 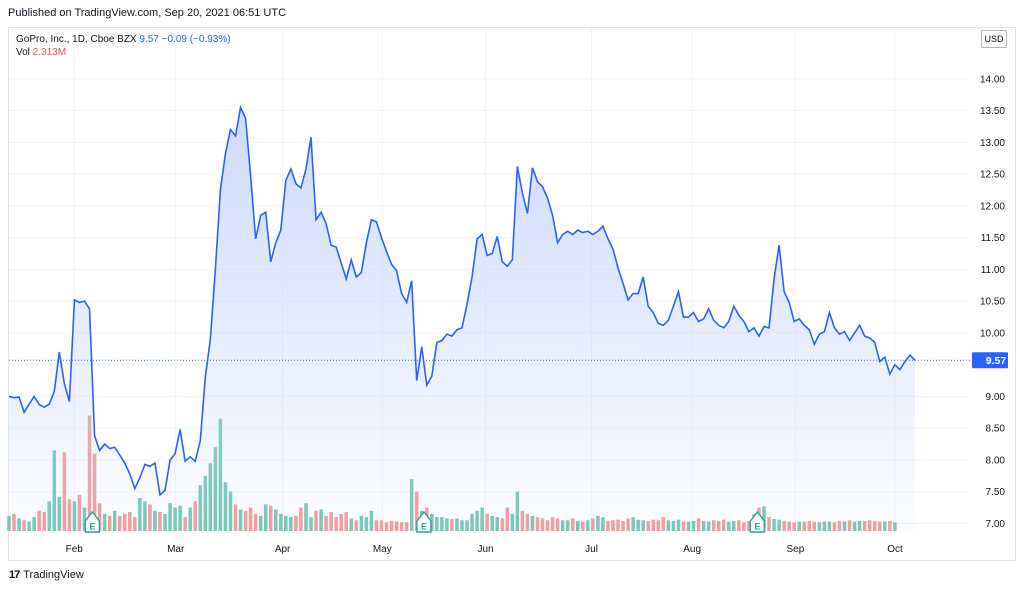 I want to click on price-change: −0.09 (−0.93%), so click(x=196, y=39).